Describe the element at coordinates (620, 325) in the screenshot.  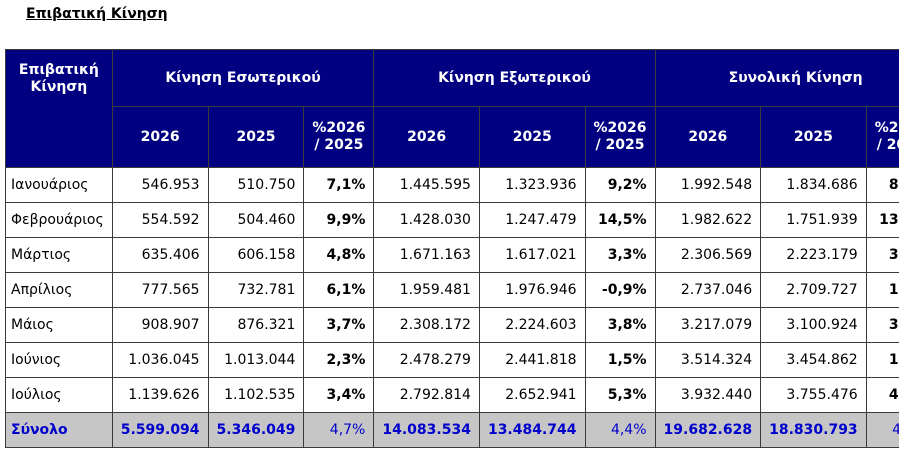
I see `pct-cell: 3,8%` at that location.